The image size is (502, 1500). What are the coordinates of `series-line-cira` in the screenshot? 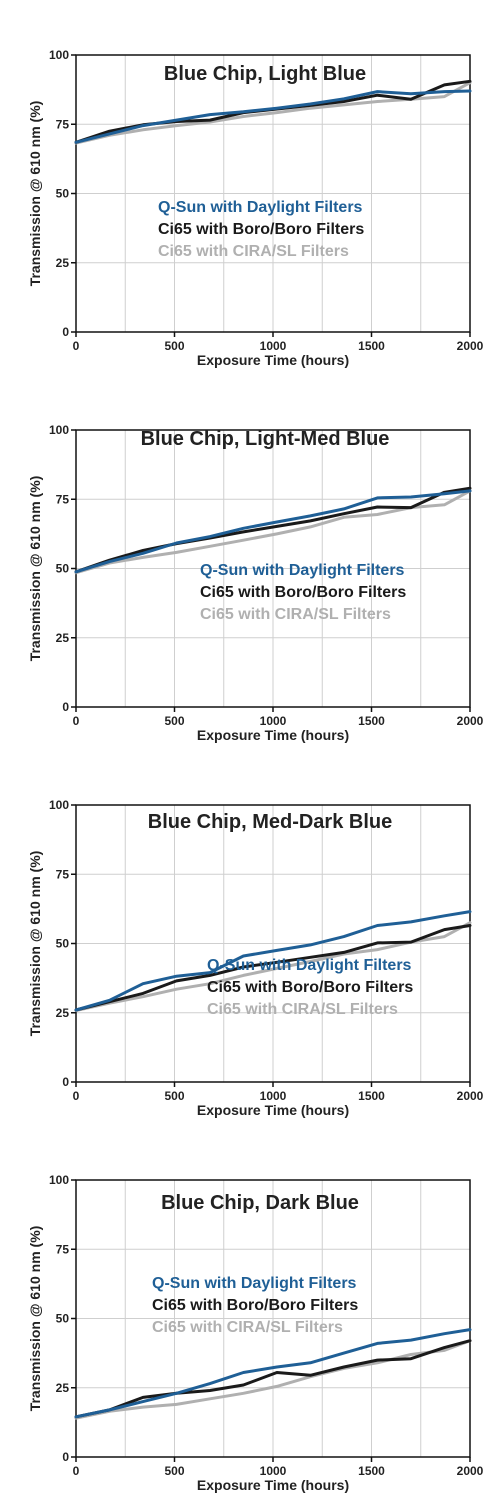 It's located at (273, 1379).